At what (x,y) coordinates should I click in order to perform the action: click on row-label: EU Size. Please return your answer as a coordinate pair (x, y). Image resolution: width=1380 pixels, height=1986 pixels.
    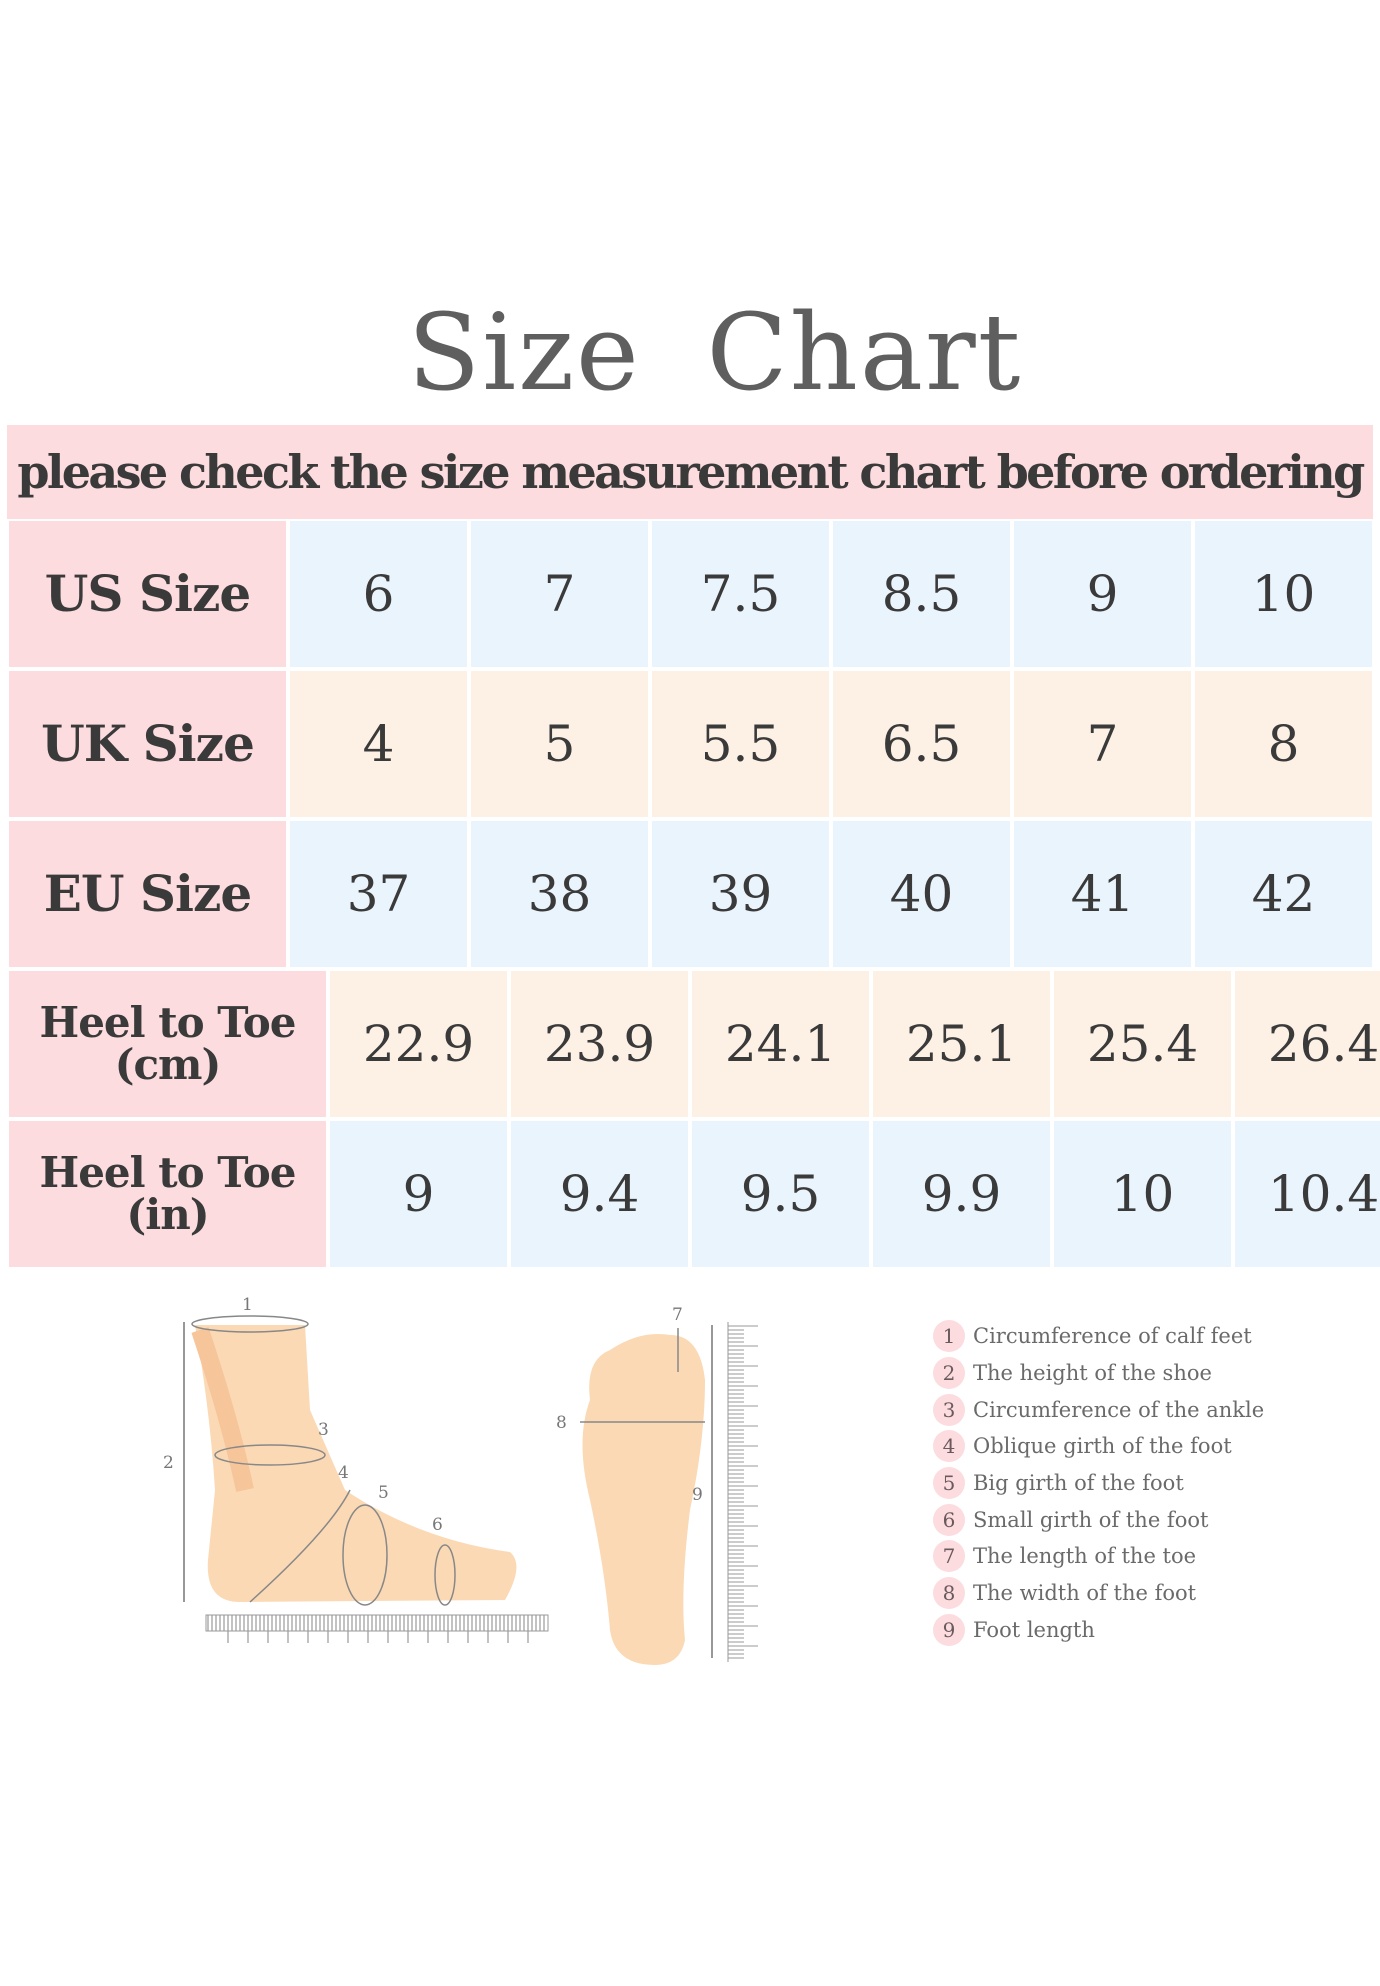
    Looking at the image, I should click on (147, 894).